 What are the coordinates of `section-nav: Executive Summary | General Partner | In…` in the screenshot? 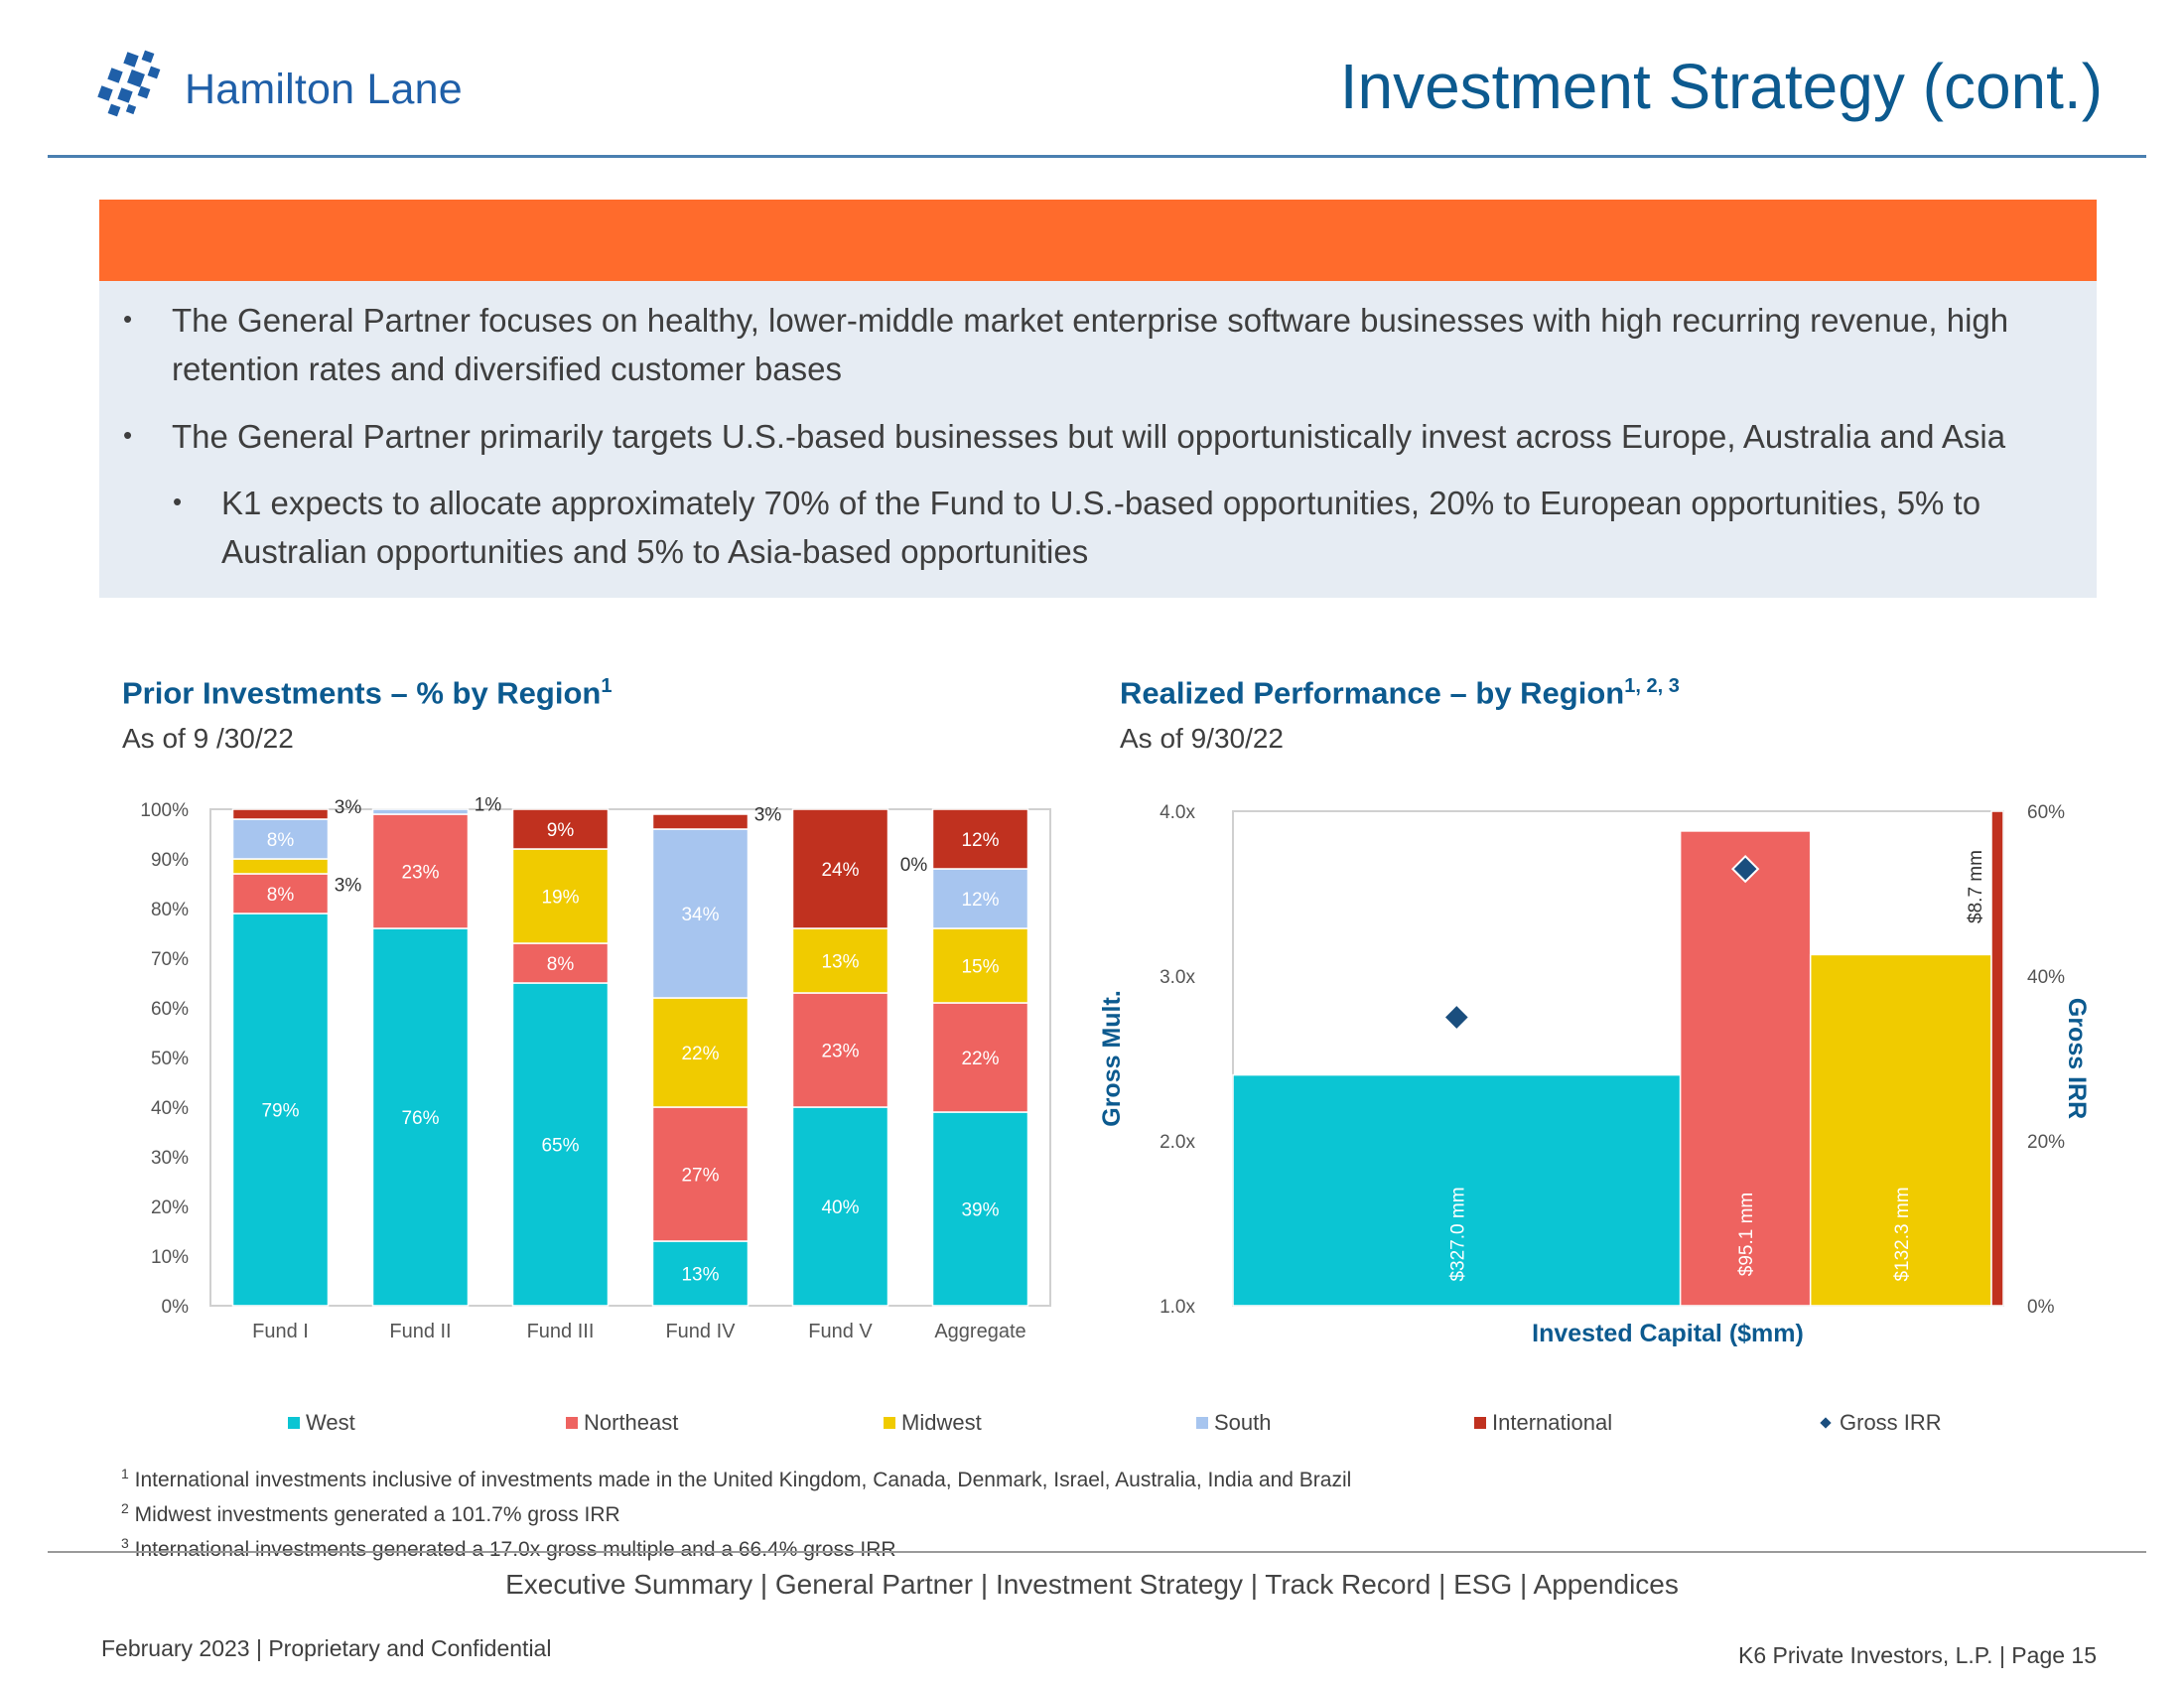 It's located at (1092, 1584).